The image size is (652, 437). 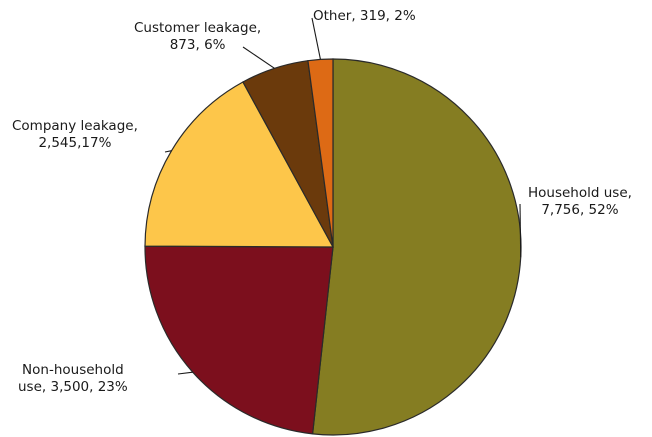 What do you see at coordinates (198, 28) in the screenshot?
I see `label-customer-leakage-line-1: Customer leakage,` at bounding box center [198, 28].